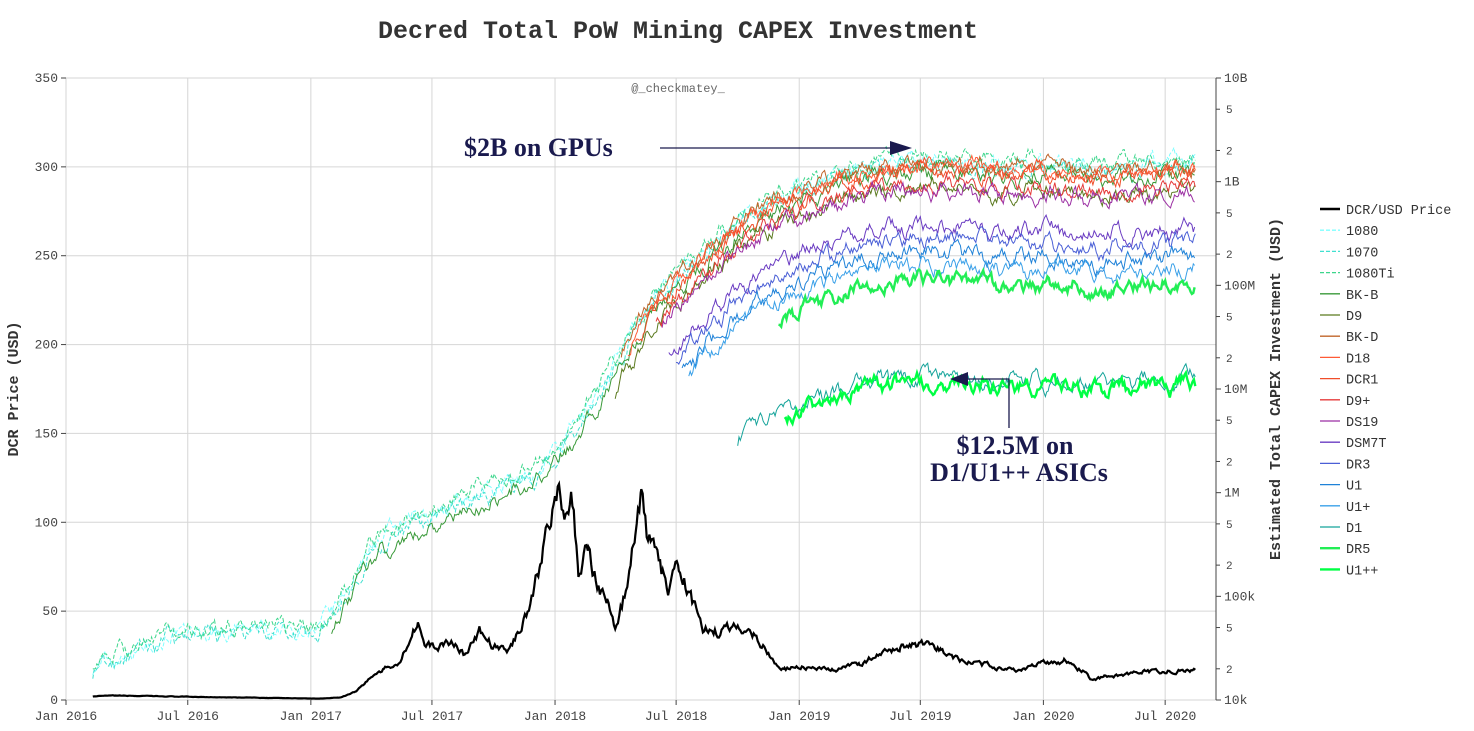  What do you see at coordinates (1362, 571) in the screenshot?
I see `legend-label-U1++: U1++` at bounding box center [1362, 571].